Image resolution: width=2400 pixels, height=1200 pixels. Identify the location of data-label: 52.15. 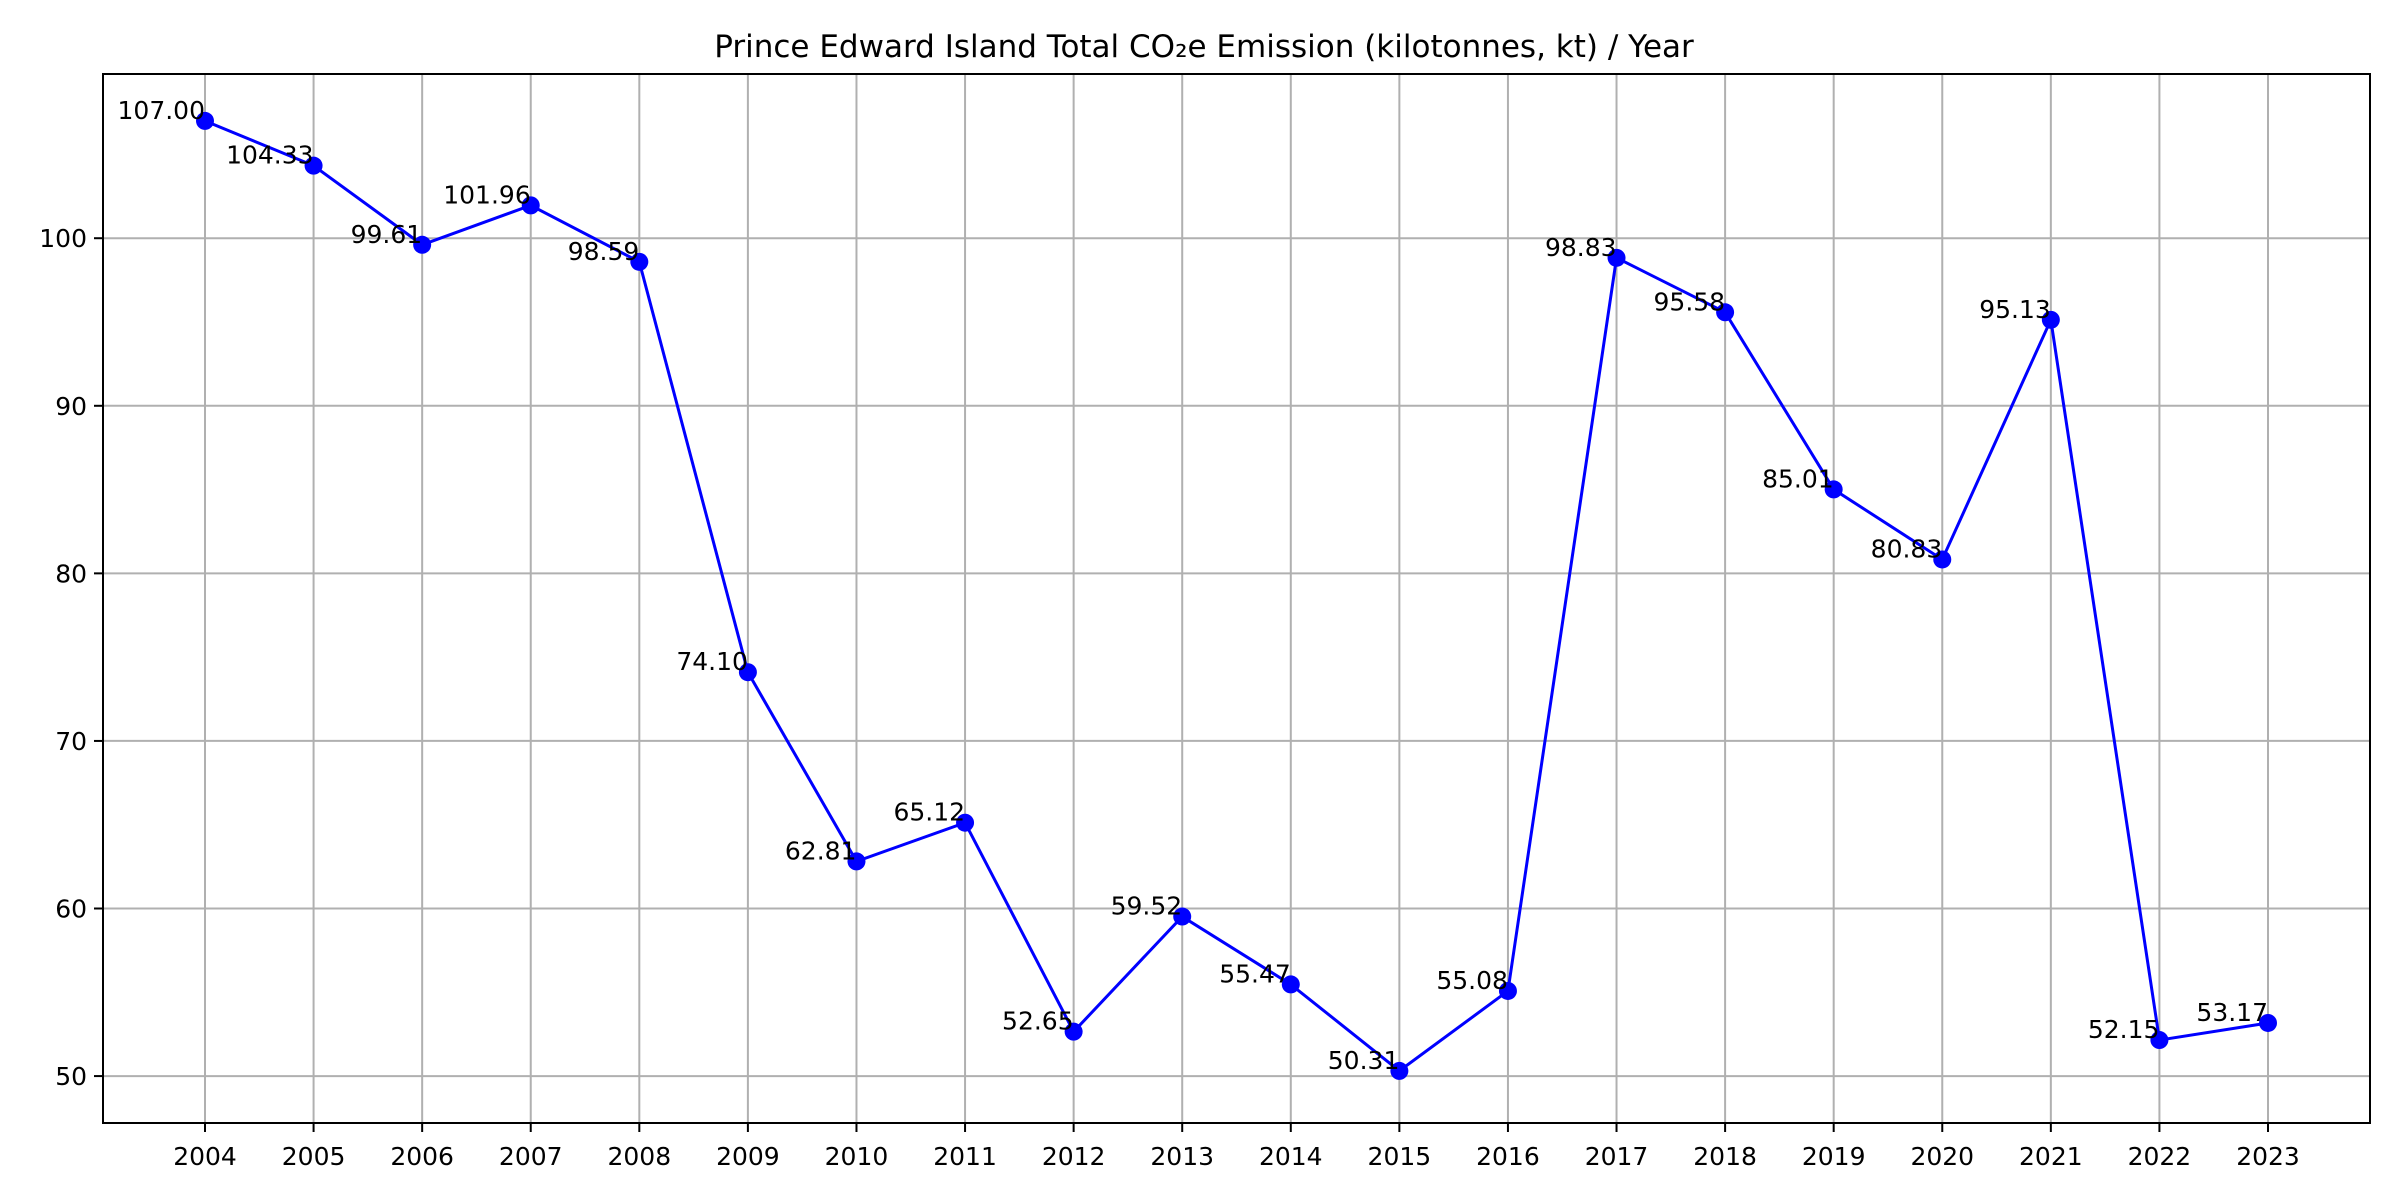
(2124, 1029).